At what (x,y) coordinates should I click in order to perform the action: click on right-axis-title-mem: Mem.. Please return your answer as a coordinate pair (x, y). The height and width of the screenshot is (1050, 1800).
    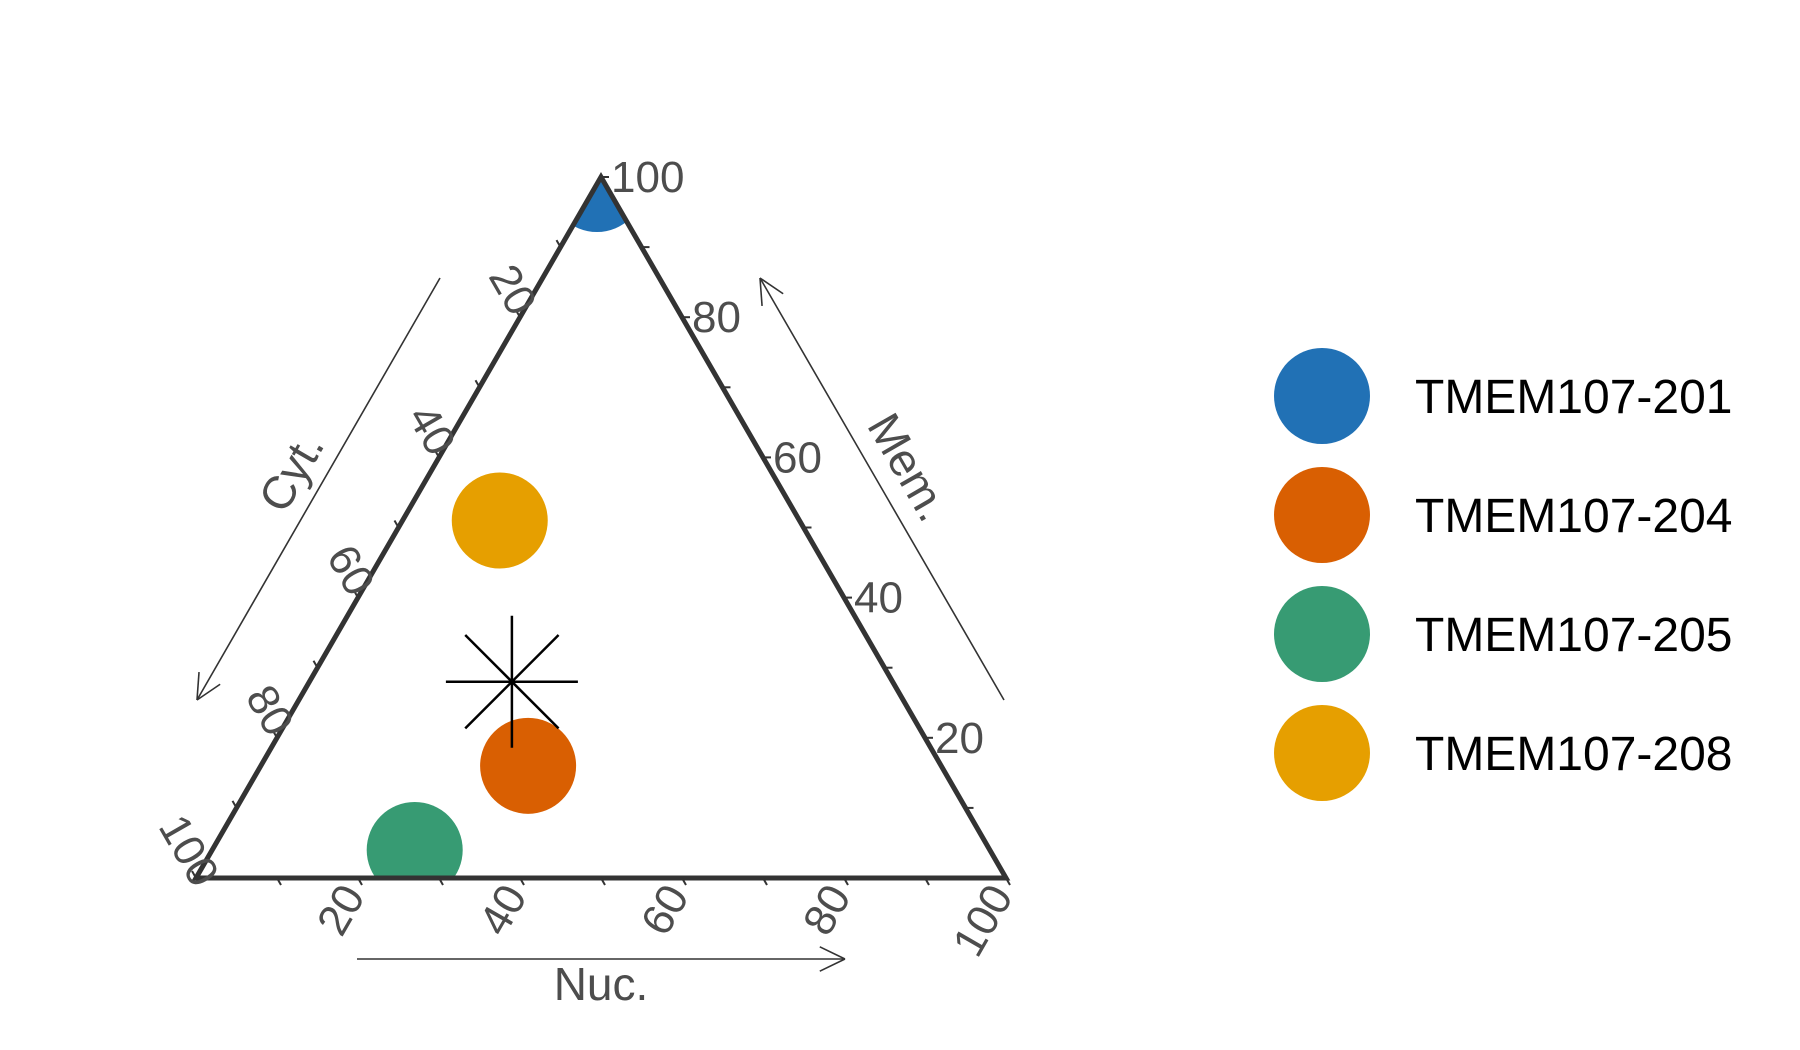
    Looking at the image, I should click on (909, 467).